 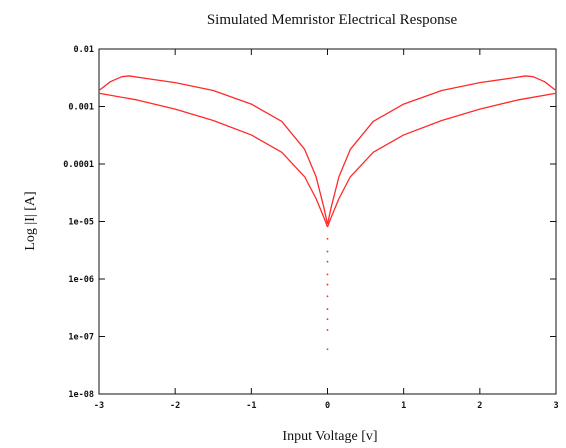 What do you see at coordinates (555, 406) in the screenshot?
I see `x-tick-label: 3` at bounding box center [555, 406].